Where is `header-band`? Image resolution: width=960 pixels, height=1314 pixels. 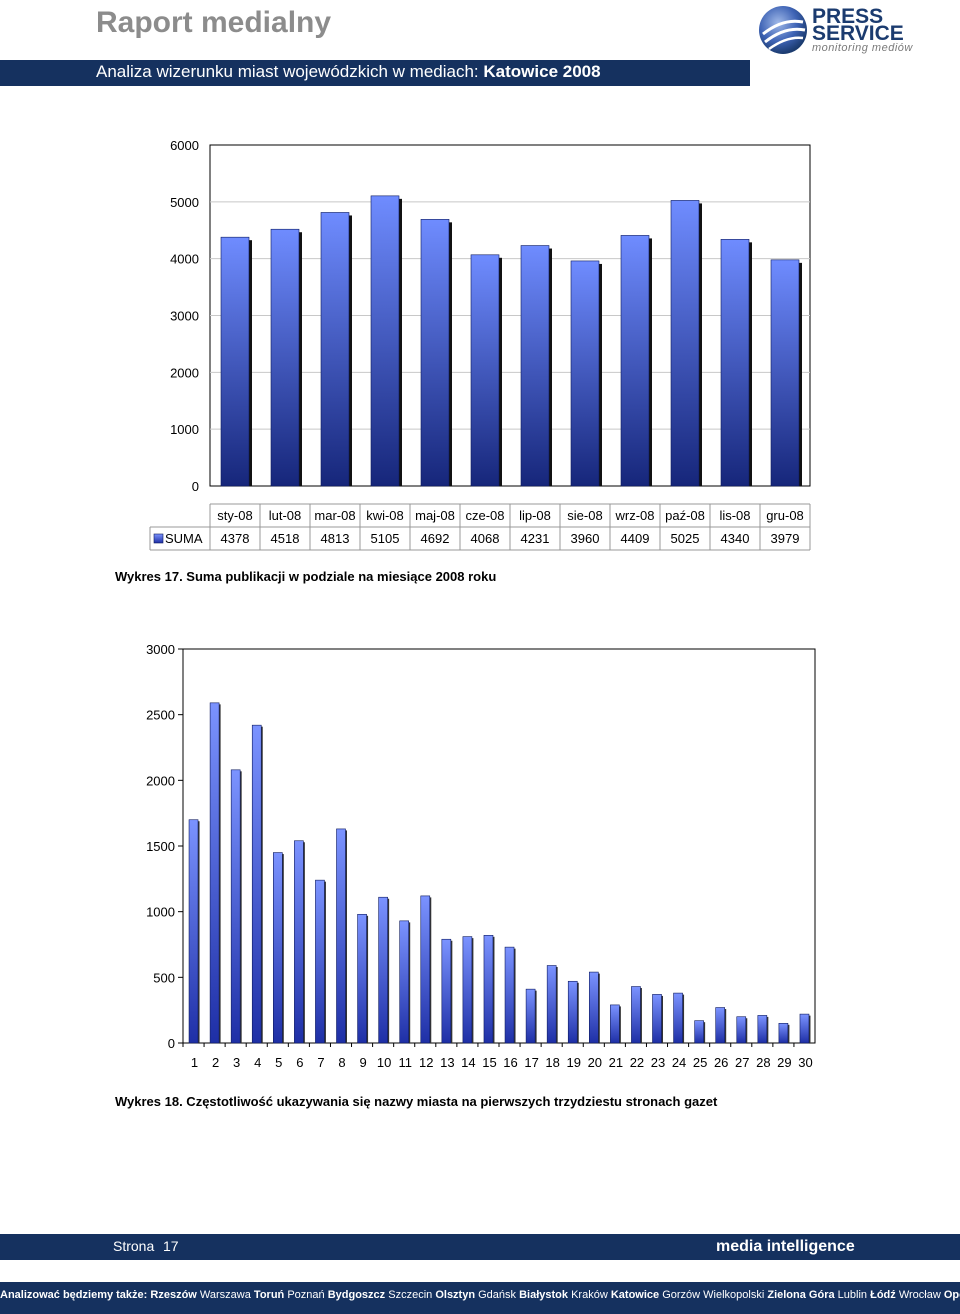 header-band is located at coordinates (375, 73).